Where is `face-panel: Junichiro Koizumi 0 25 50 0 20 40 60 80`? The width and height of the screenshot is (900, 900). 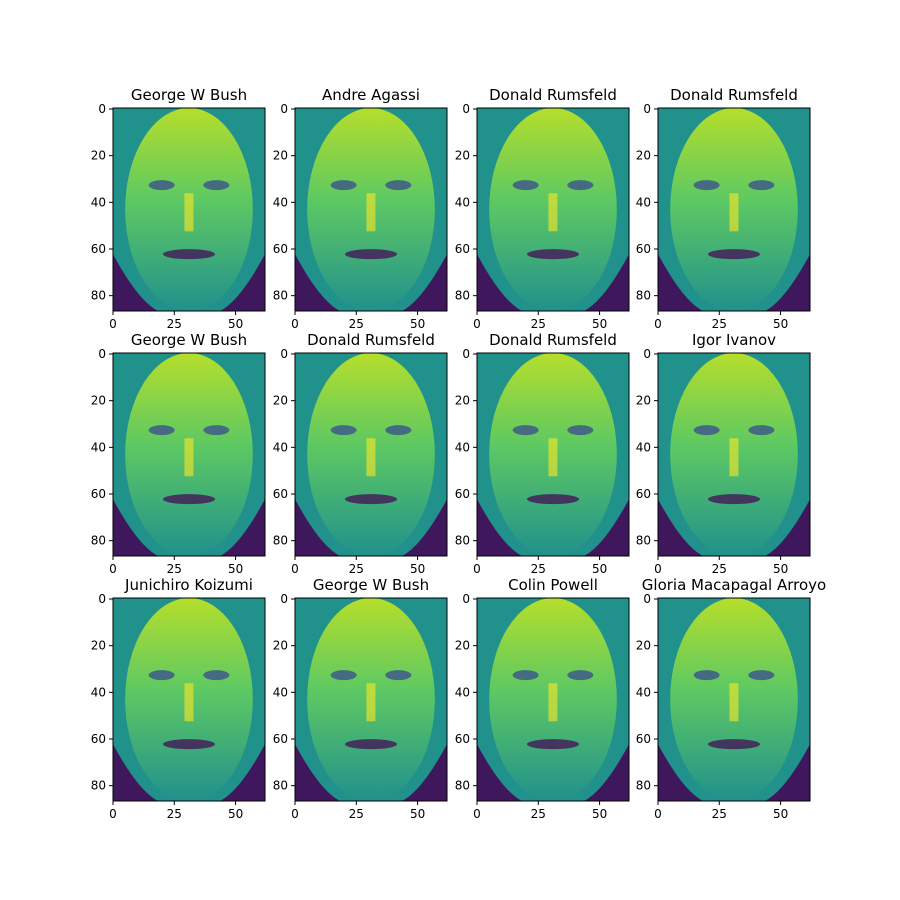
face-panel: Junichiro Koizumi 0 25 50 0 20 40 60 80 is located at coordinates (178, 698).